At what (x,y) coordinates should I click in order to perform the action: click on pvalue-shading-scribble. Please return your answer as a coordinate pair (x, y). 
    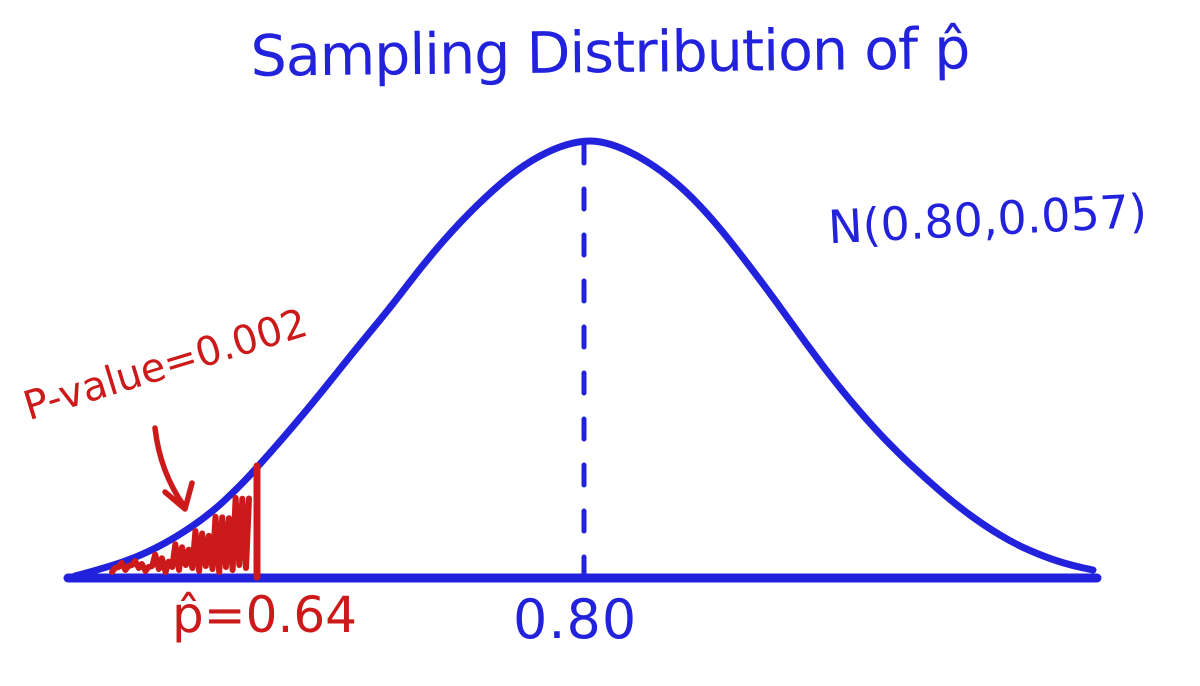
    Looking at the image, I should click on (180, 534).